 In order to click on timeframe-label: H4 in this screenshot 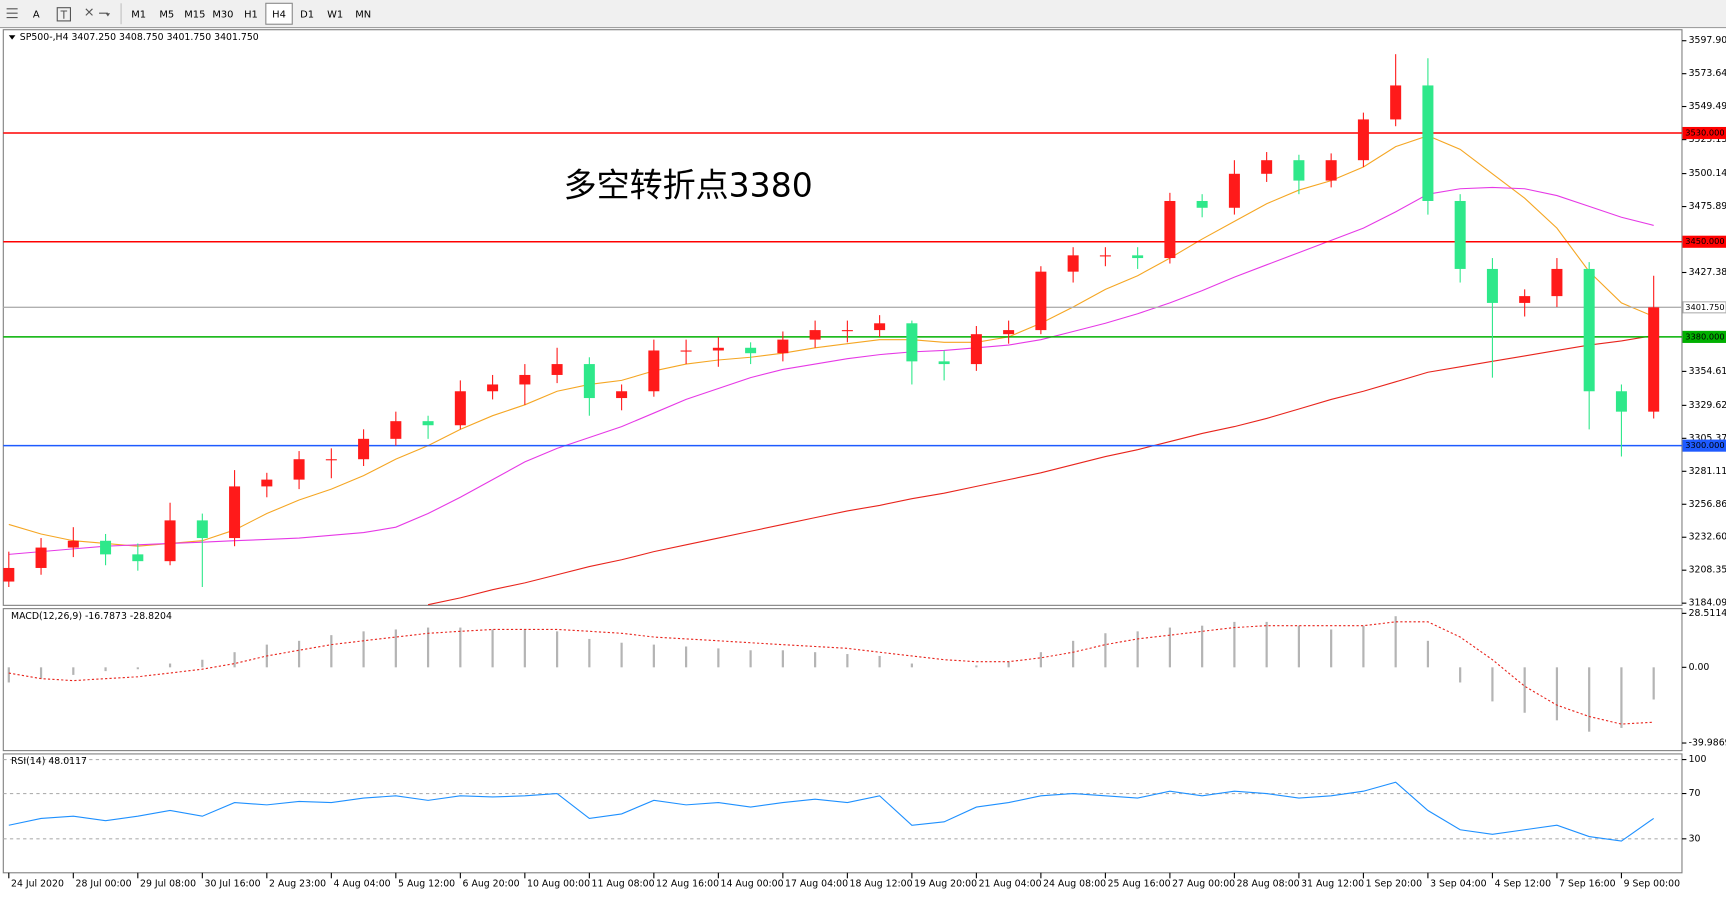, I will do `click(279, 14)`.